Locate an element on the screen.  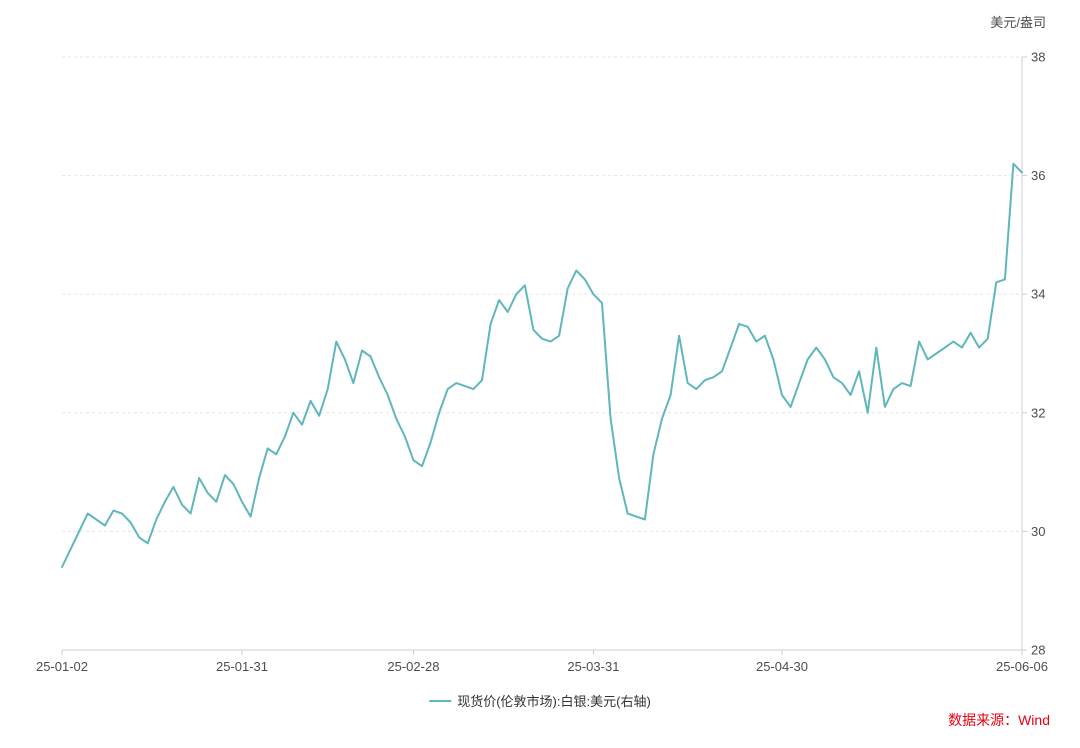
legend-line-swatch is located at coordinates (440, 700).